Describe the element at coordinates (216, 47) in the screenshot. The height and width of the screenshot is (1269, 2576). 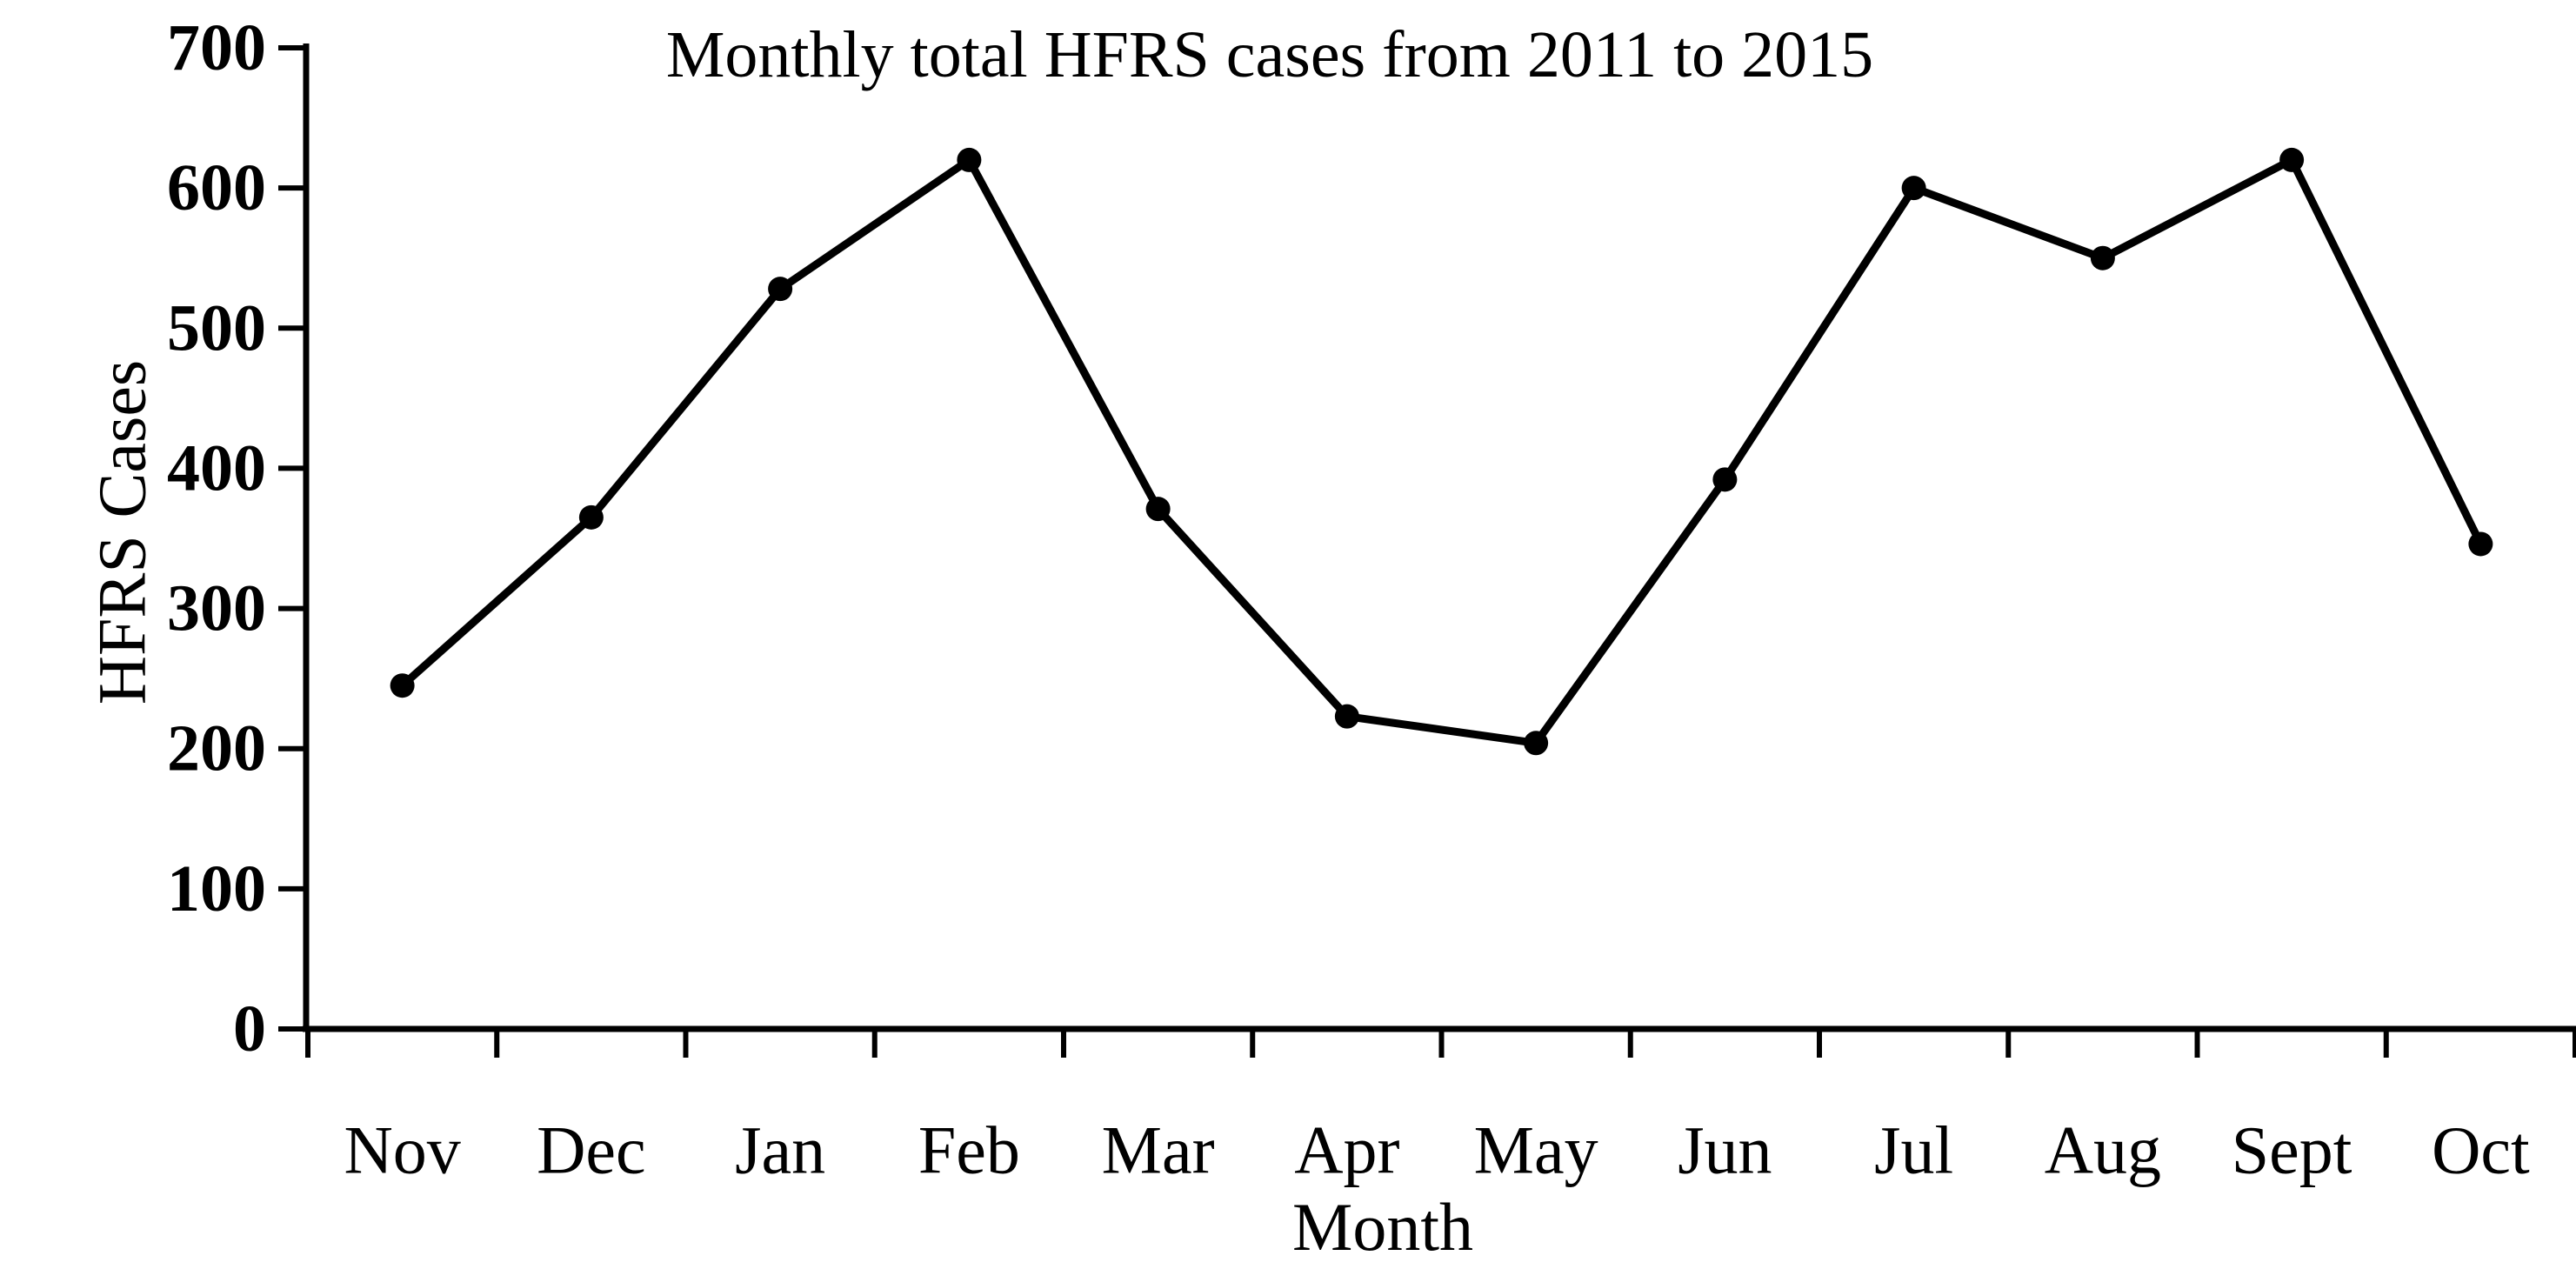
I see `y-tick-label: 700` at that location.